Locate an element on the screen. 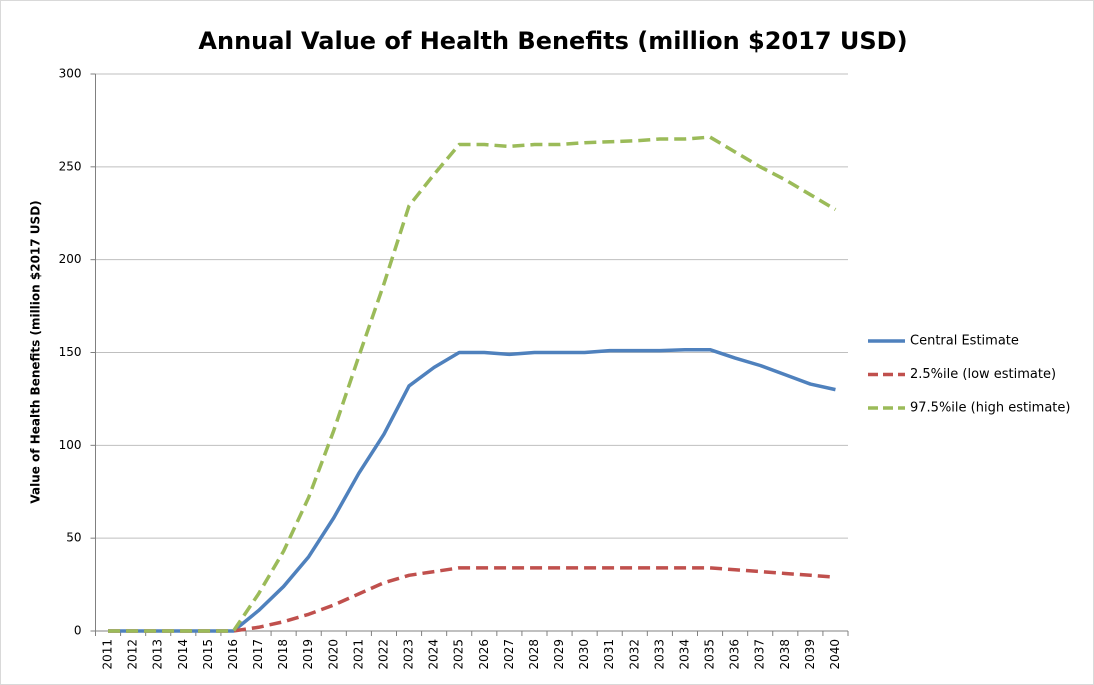 This screenshot has height=685, width=1094. x-tick-label: 2034 is located at coordinates (684, 654).